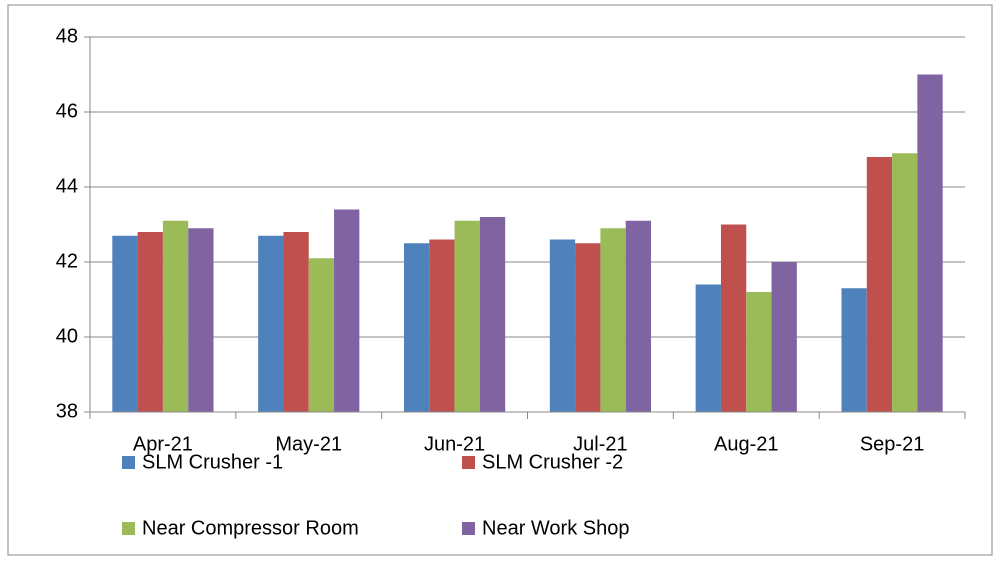  Describe the element at coordinates (67, 111) in the screenshot. I see `y-tick-label: 46` at that location.